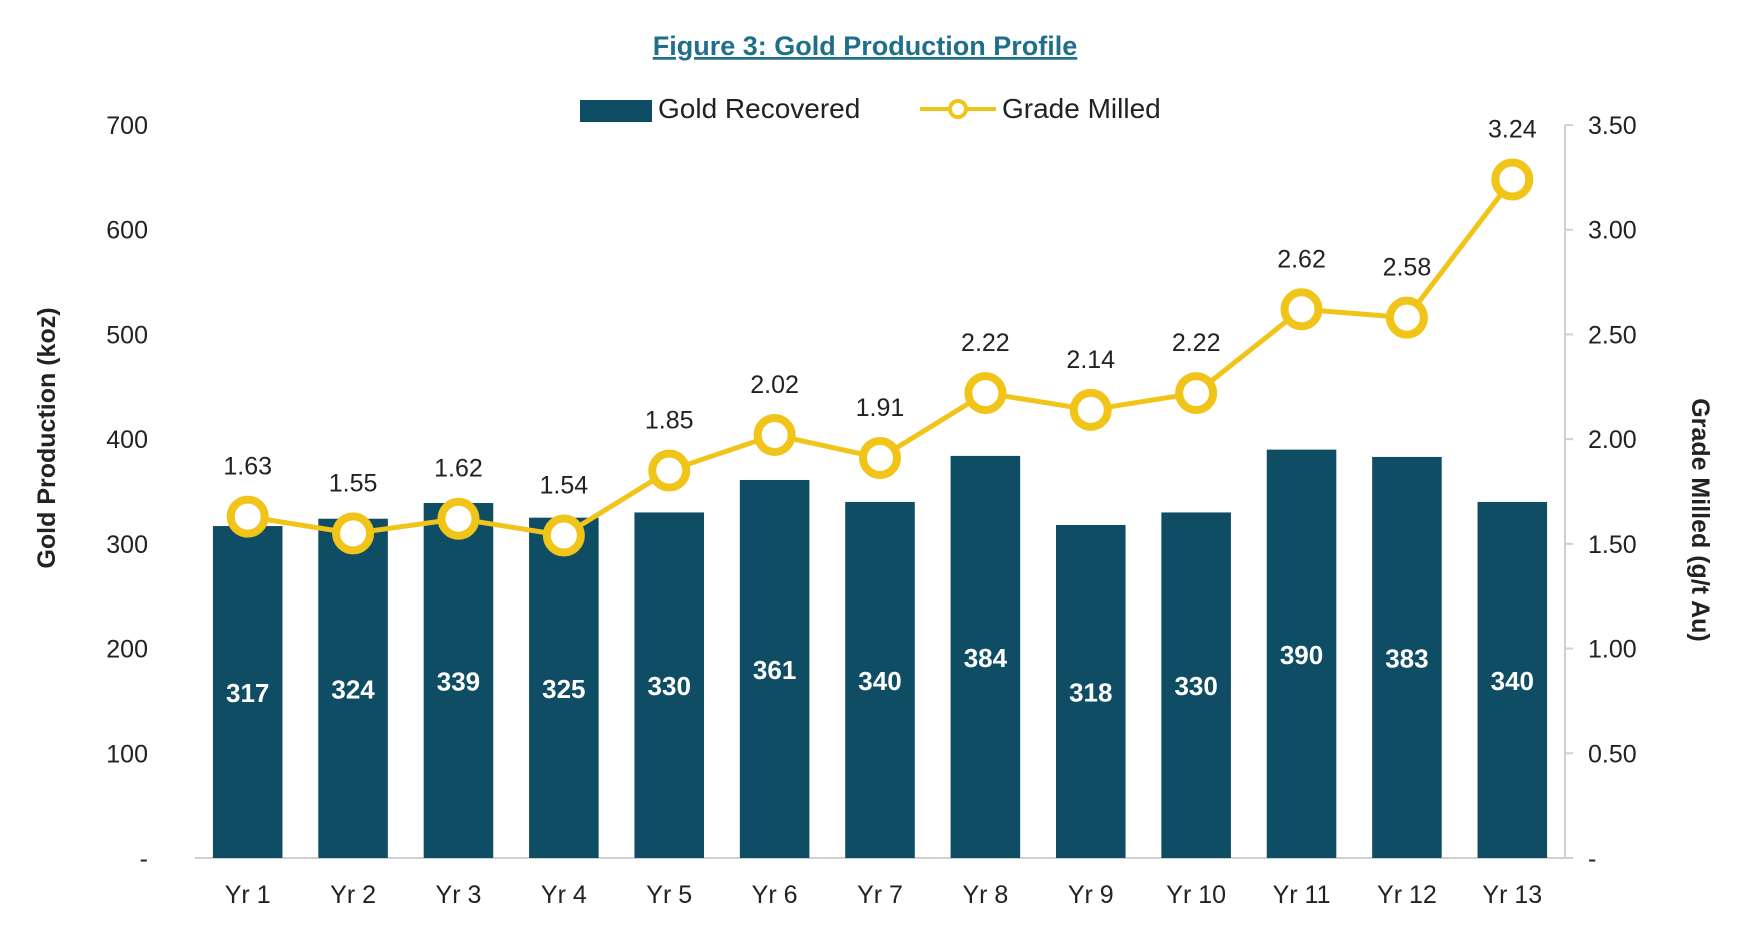 Image resolution: width=1742 pixels, height=933 pixels. What do you see at coordinates (1302, 895) in the screenshot?
I see `x-tick-label: Yr 11` at bounding box center [1302, 895].